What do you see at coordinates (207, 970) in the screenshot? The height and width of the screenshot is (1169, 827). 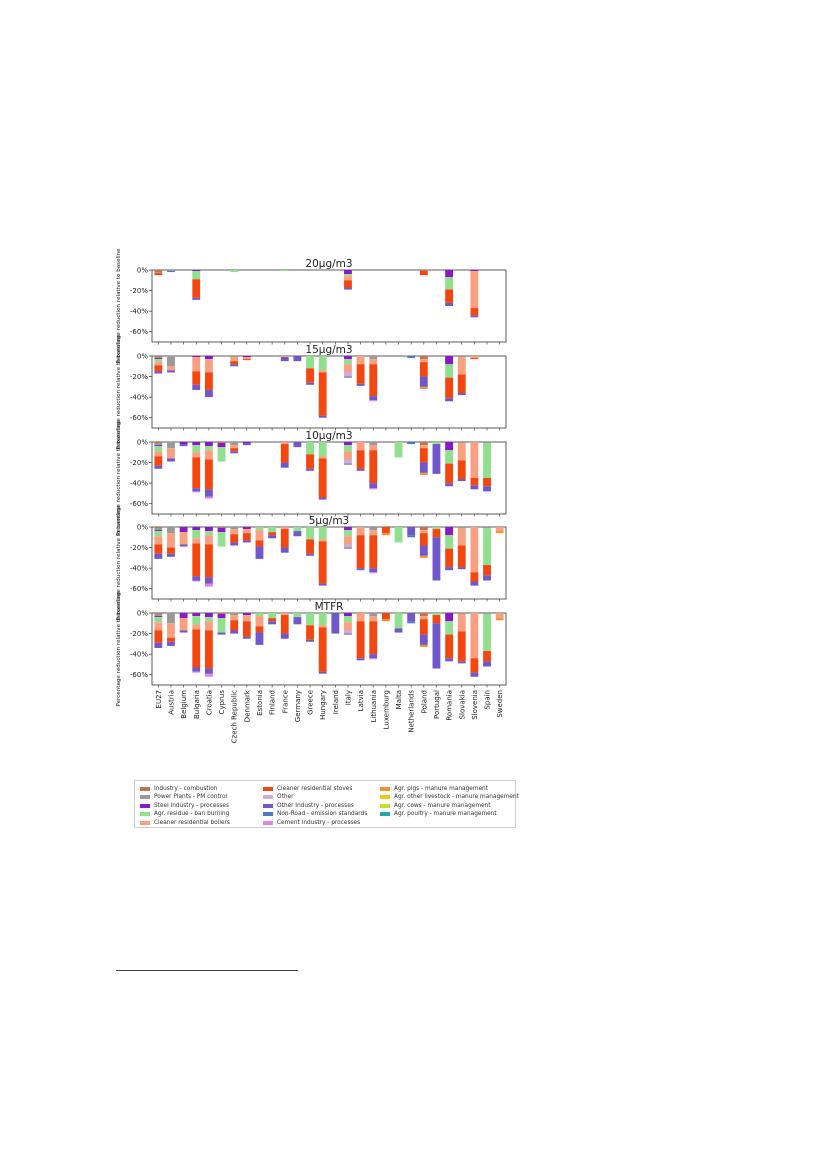 I see `footnote-separator` at bounding box center [207, 970].